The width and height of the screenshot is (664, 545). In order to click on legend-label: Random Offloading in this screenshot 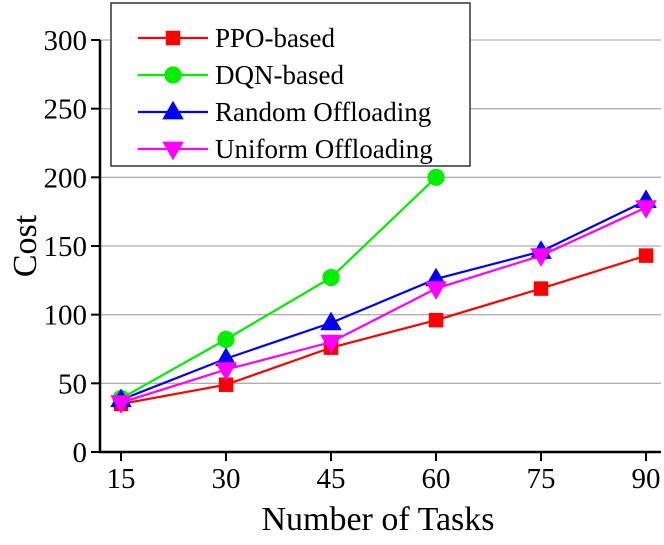, I will do `click(323, 112)`.